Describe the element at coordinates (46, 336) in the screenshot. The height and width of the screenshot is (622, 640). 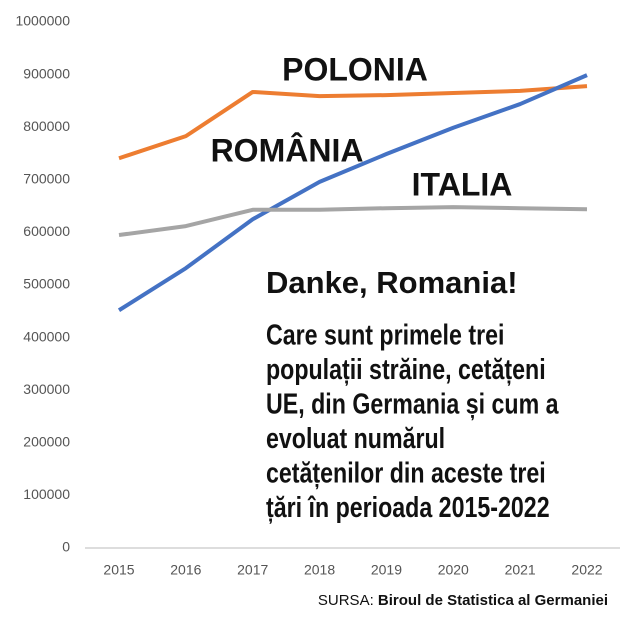
I see `y-tick-label: 400000` at that location.